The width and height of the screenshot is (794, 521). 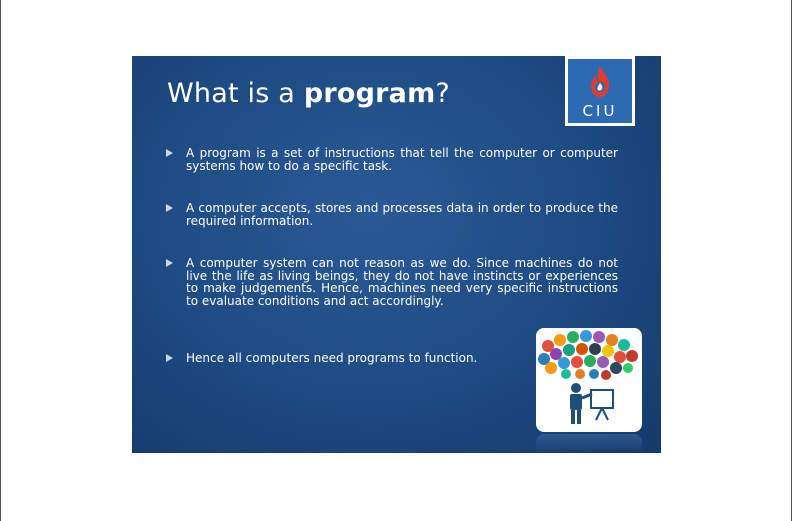 I want to click on flame-icon, so click(x=600, y=81).